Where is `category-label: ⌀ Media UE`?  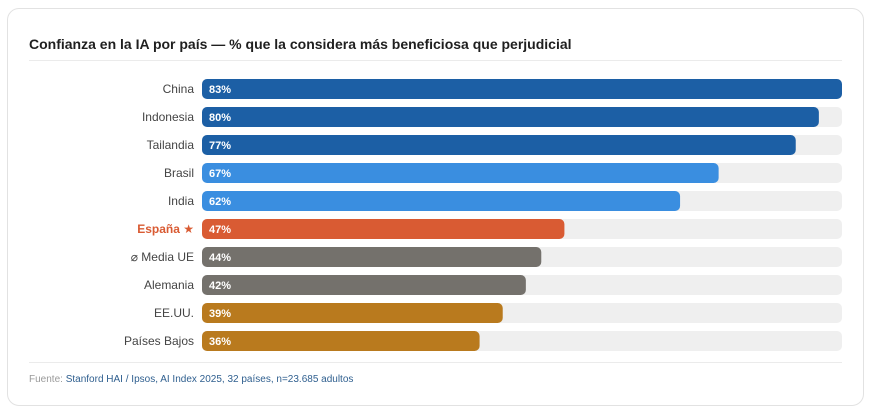 category-label: ⌀ Media UE is located at coordinates (162, 257).